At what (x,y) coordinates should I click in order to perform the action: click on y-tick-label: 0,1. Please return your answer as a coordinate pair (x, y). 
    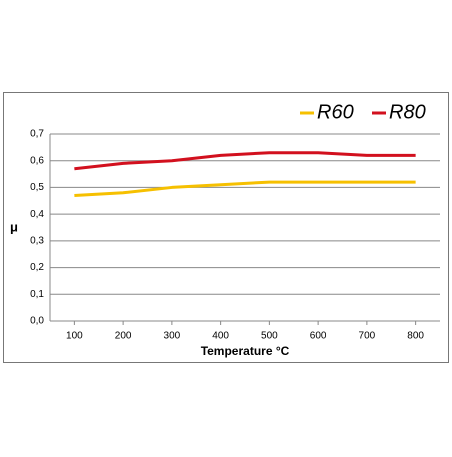
    Looking at the image, I should click on (37, 294).